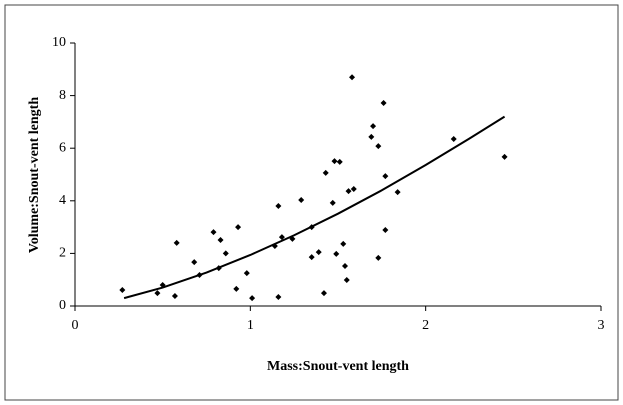  What do you see at coordinates (62, 200) in the screenshot?
I see `y-tick-label: 4` at bounding box center [62, 200].